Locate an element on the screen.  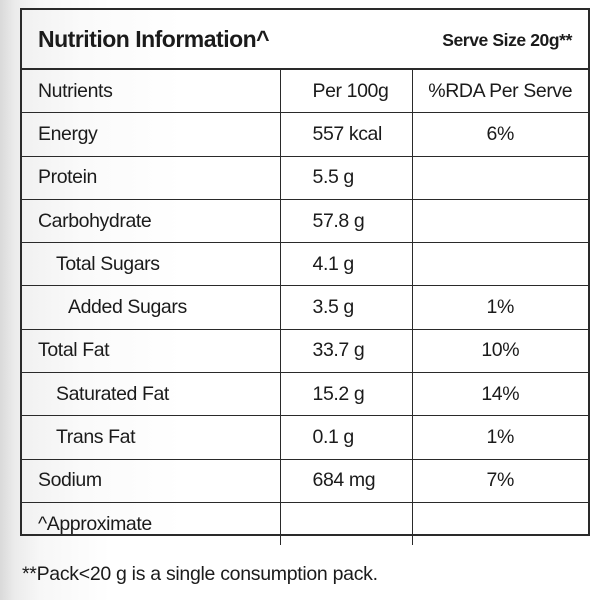
table-row-trans-fat: Trans Fat 0.1 g 1% is located at coordinates (305, 437).